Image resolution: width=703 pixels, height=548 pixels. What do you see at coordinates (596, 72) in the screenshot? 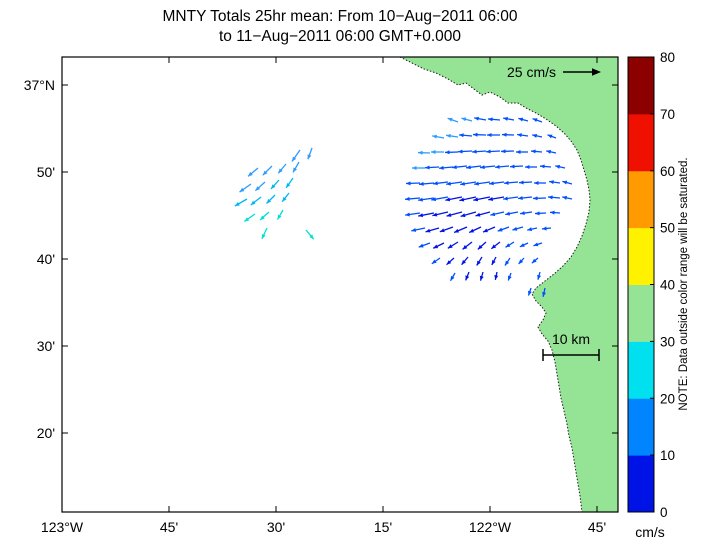
I see `reference-arrow-head-icon` at bounding box center [596, 72].